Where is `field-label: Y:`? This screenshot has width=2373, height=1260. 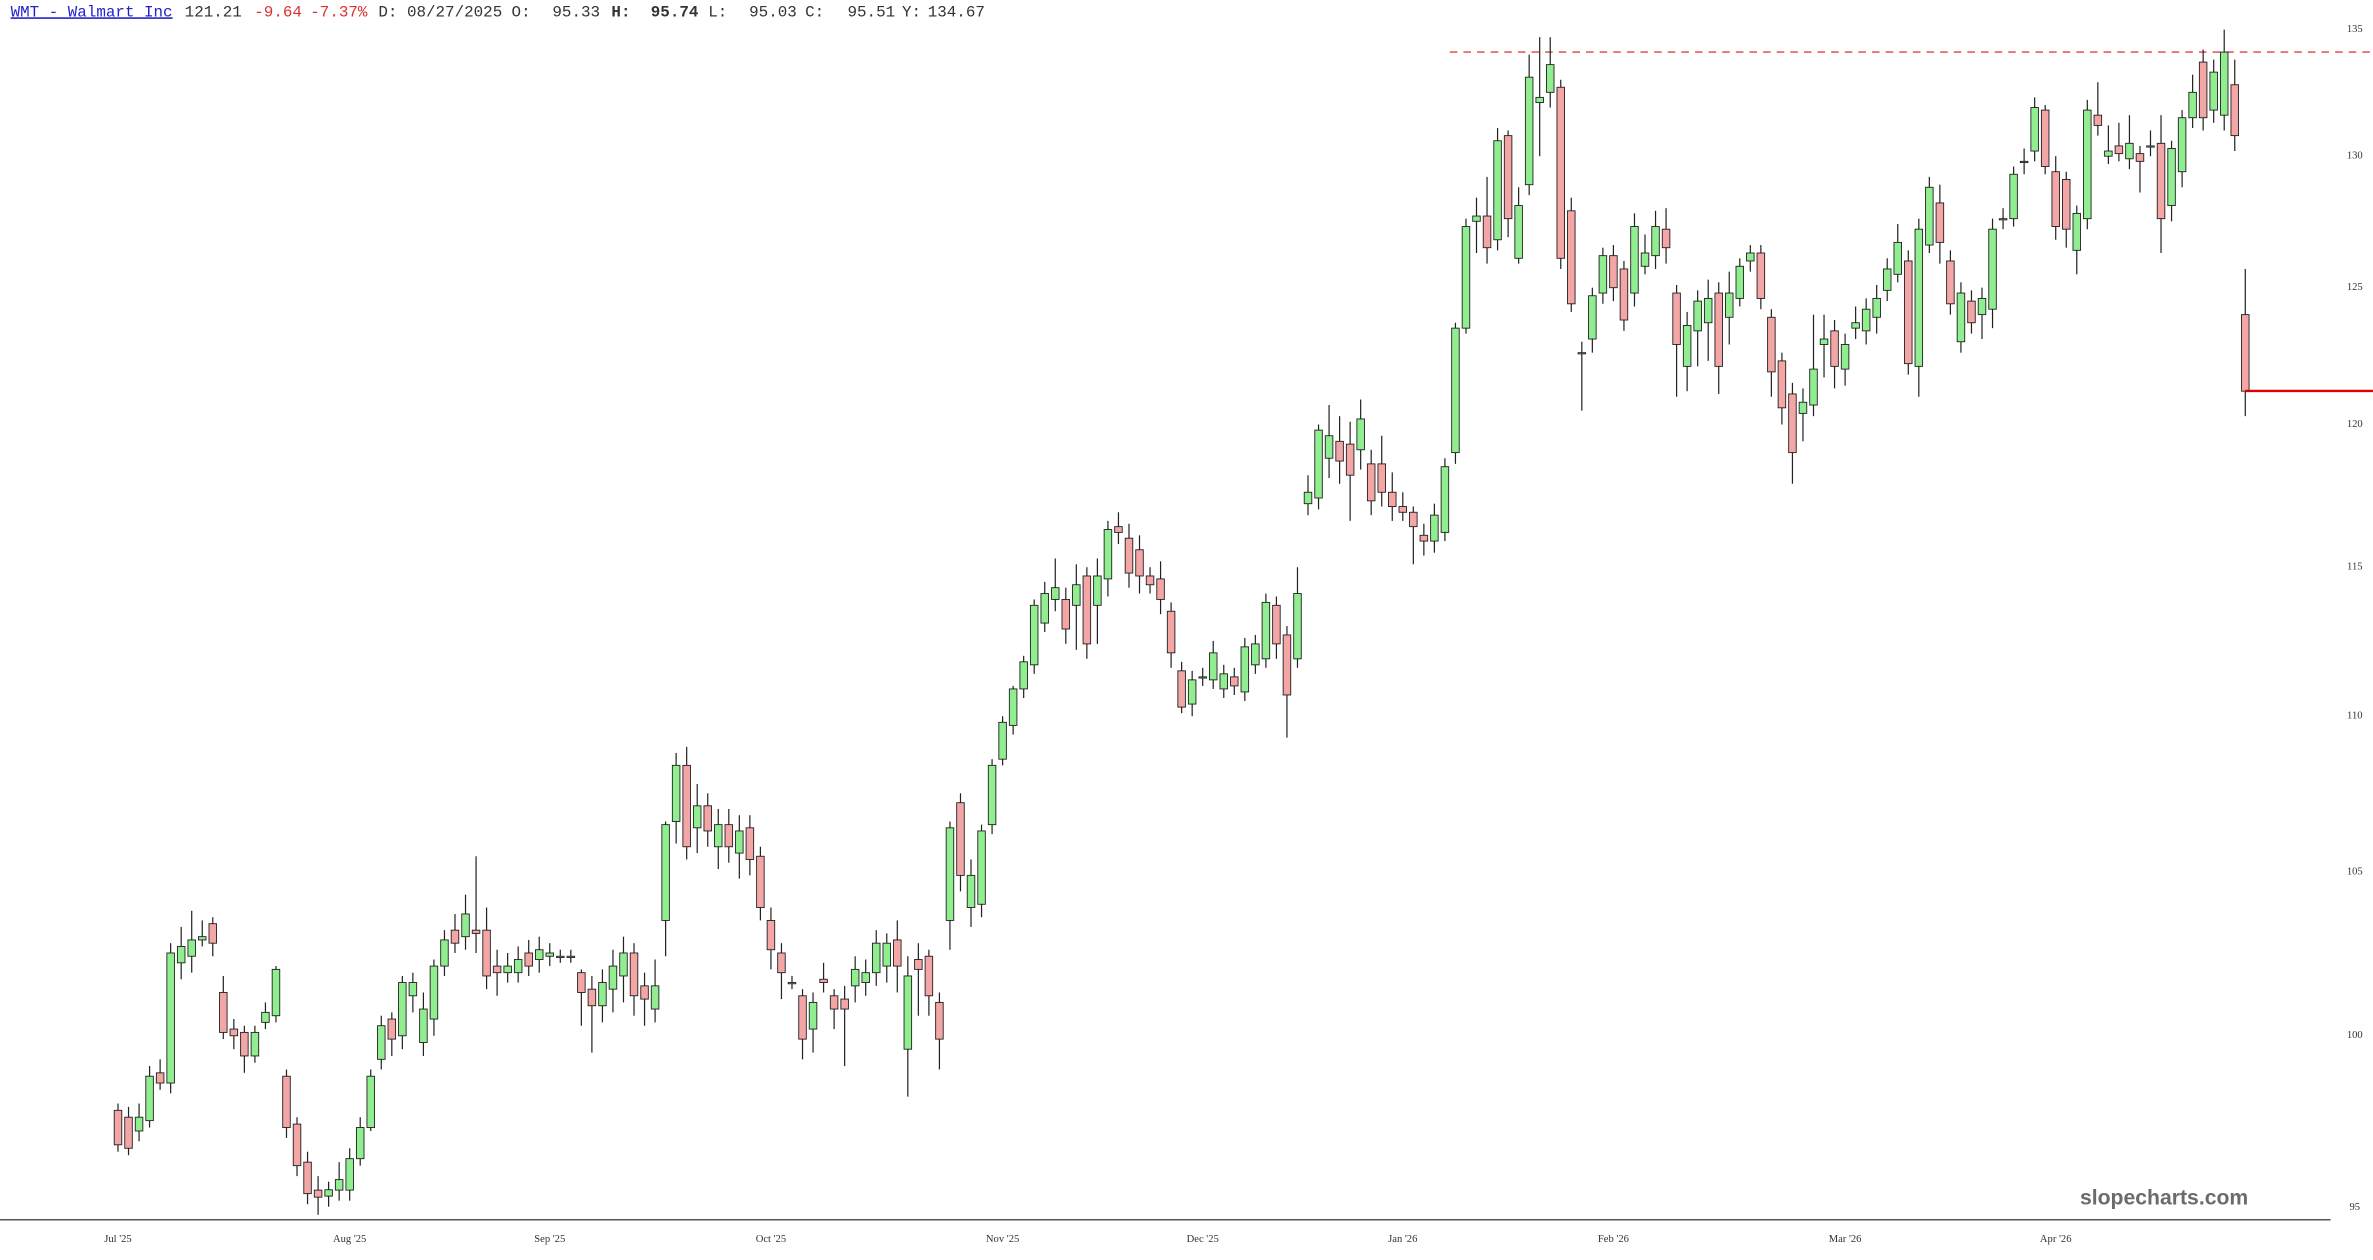
field-label: Y: is located at coordinates (911, 12).